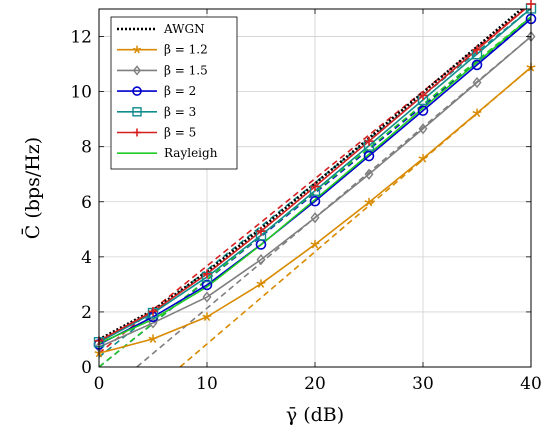  What do you see at coordinates (186, 50) in the screenshot?
I see `legend-label: β = 1.2` at bounding box center [186, 50].